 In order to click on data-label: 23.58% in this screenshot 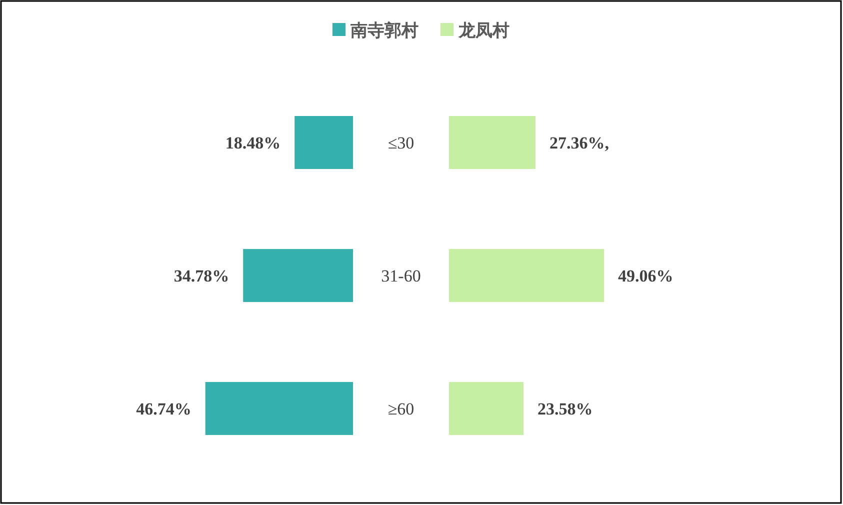, I will do `click(565, 409)`.